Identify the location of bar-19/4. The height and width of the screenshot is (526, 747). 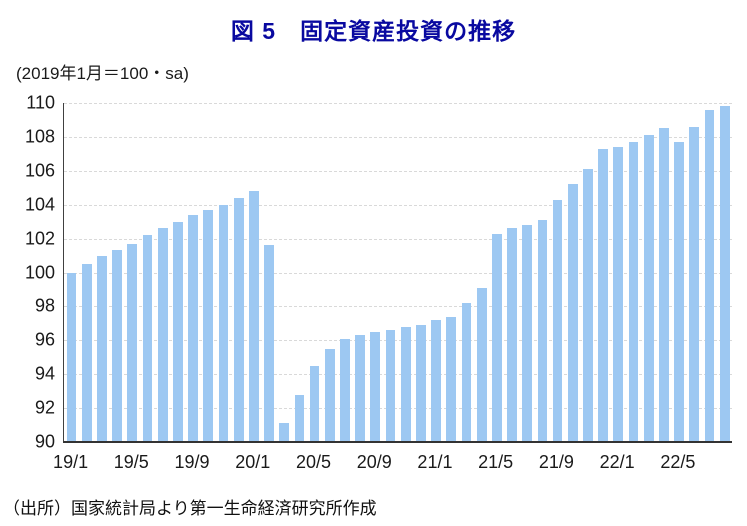
(117, 346).